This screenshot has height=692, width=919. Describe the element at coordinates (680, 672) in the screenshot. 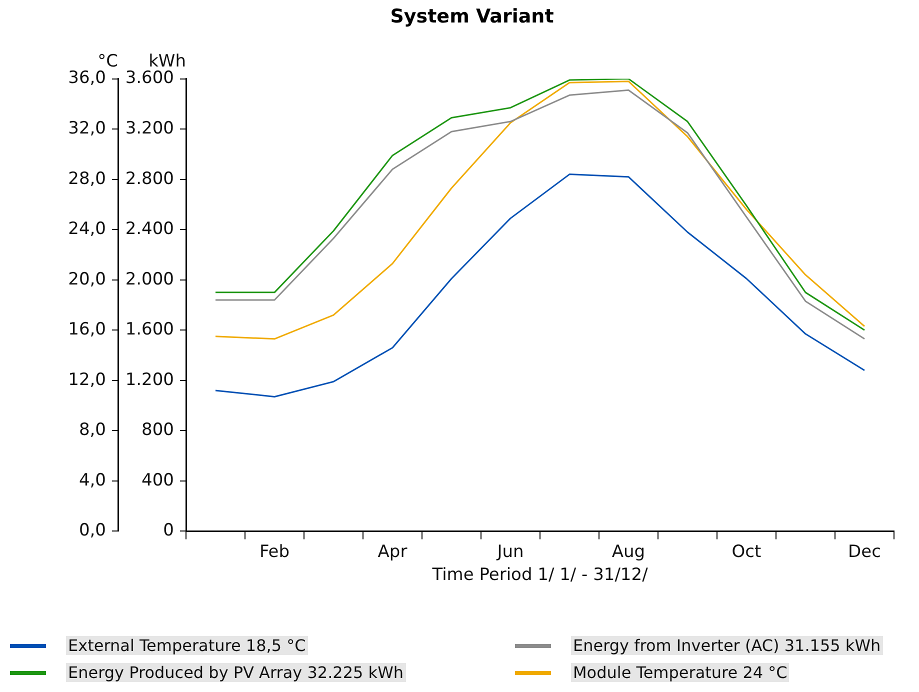

I see `legend-label: Module Temperature 24 °C` at that location.